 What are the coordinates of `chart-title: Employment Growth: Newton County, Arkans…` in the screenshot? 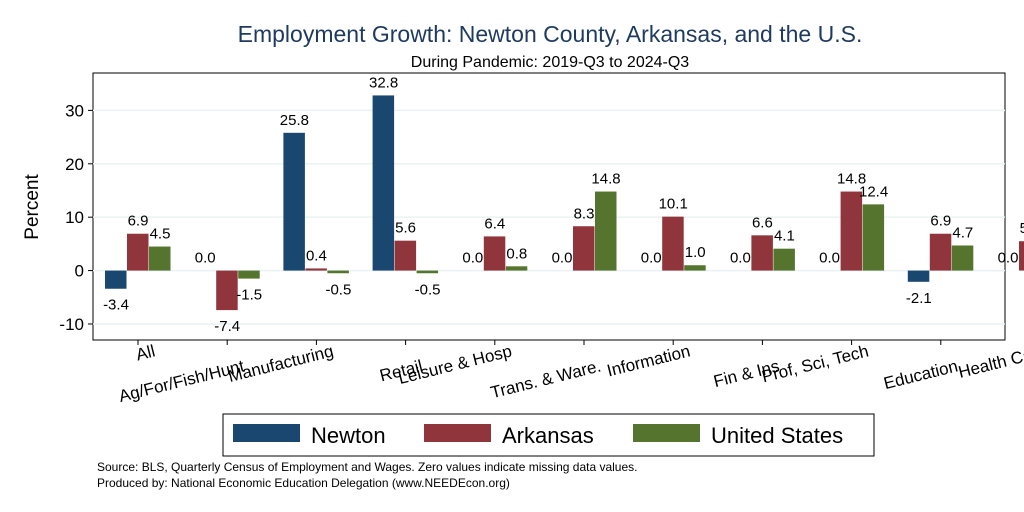 It's located at (550, 34).